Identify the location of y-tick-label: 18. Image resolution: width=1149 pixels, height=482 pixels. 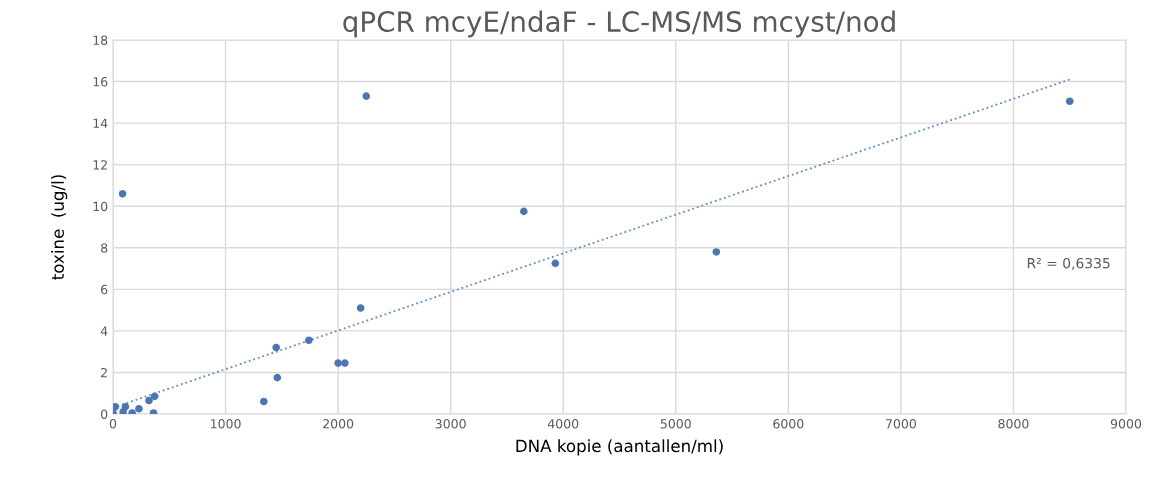
(100, 40).